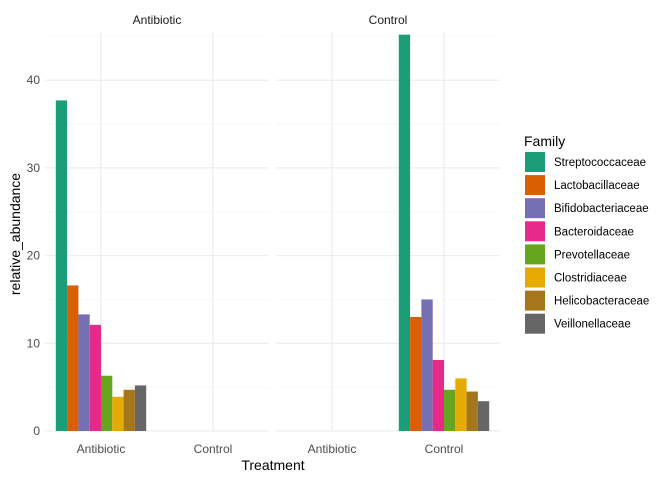 The height and width of the screenshot is (480, 672). I want to click on legend-item: Streptococcaceae, so click(585, 162).